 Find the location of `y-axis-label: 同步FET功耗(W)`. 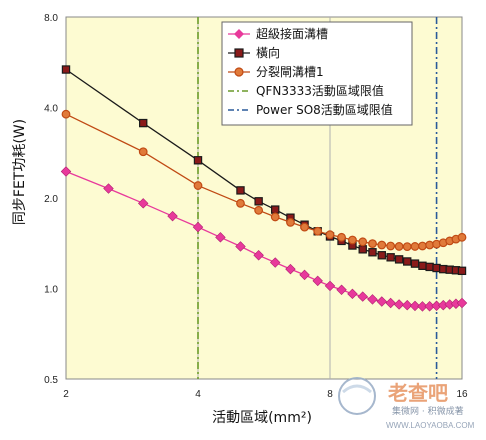

y-axis-label: 同步FET功耗(W) is located at coordinates (20, 172).